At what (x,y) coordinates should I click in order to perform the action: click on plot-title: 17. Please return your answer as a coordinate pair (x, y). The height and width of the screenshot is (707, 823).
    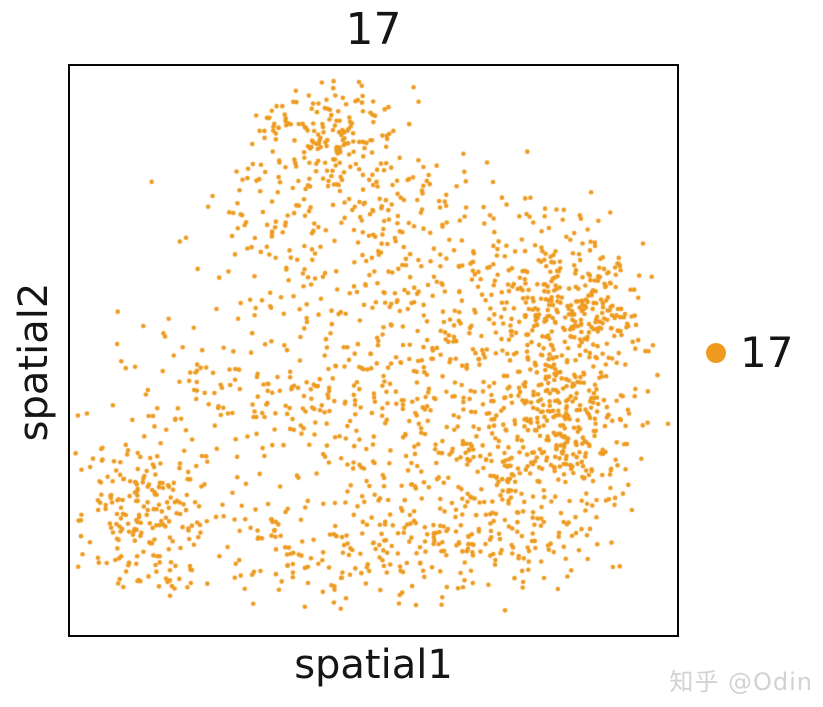
    Looking at the image, I should click on (373, 29).